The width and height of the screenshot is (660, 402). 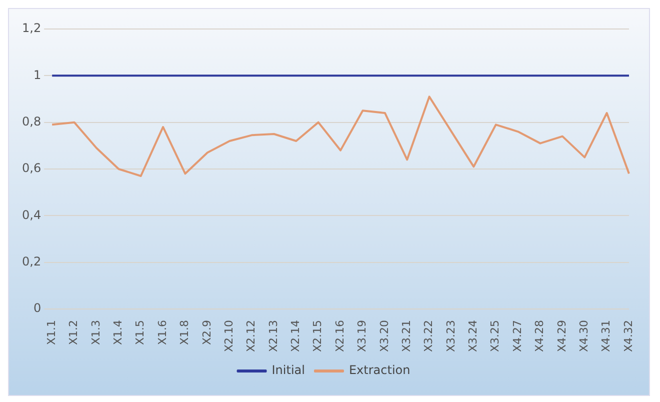 I want to click on y-tick-label: 0, so click(x=37, y=308).